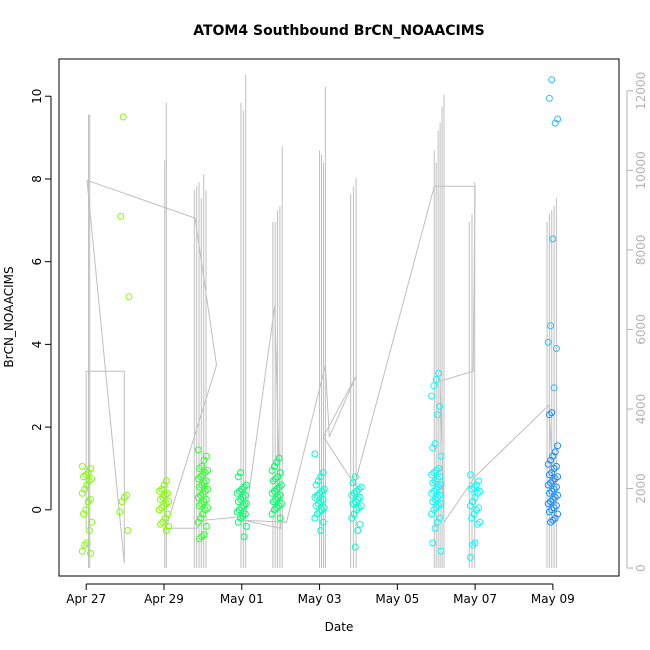  I want to click on y-axis-left: 0 2 4 6 8 10, so click(41, 301).